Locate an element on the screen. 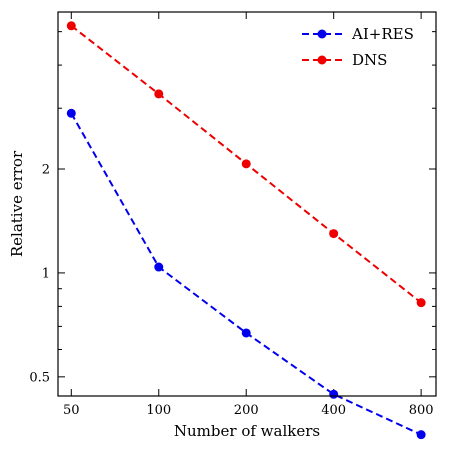 The image size is (449, 449). x-tick-label: 200 is located at coordinates (246, 410).